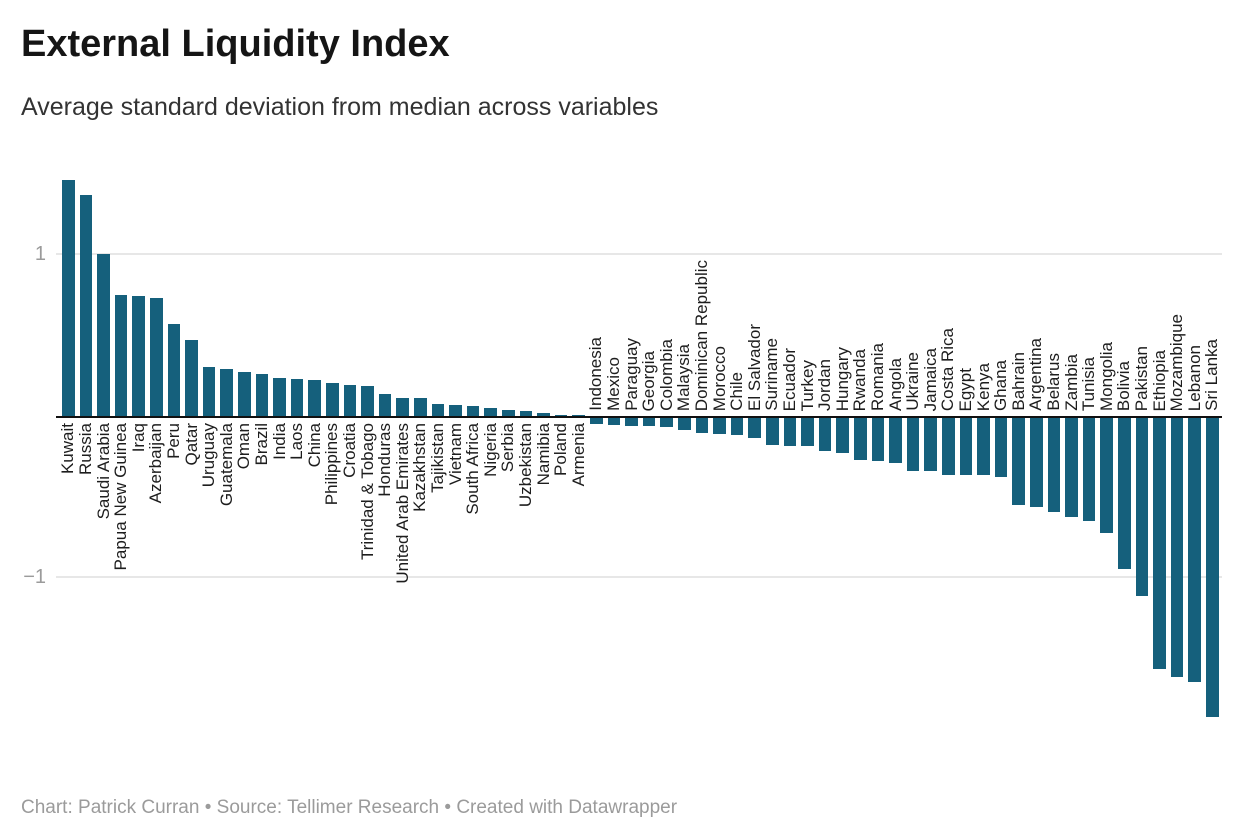 This screenshot has width=1240, height=840. I want to click on bar-south-africa, so click(473, 411).